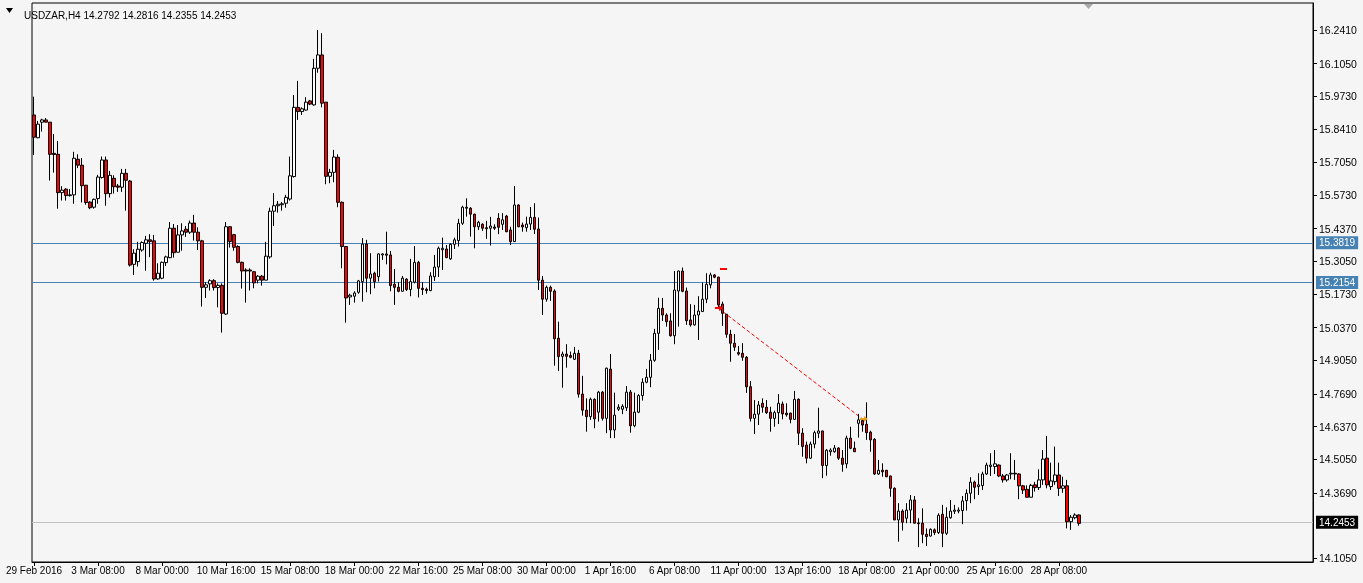  What do you see at coordinates (290, 570) in the screenshot?
I see `x-tick-label: 15 Mar 08:00` at bounding box center [290, 570].